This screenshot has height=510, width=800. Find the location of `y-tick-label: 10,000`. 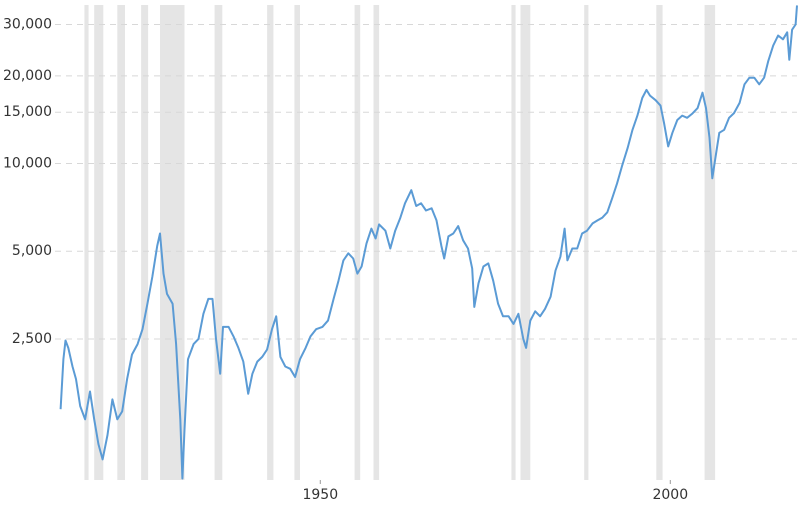

y-tick-label: 10,000 is located at coordinates (27, 164).